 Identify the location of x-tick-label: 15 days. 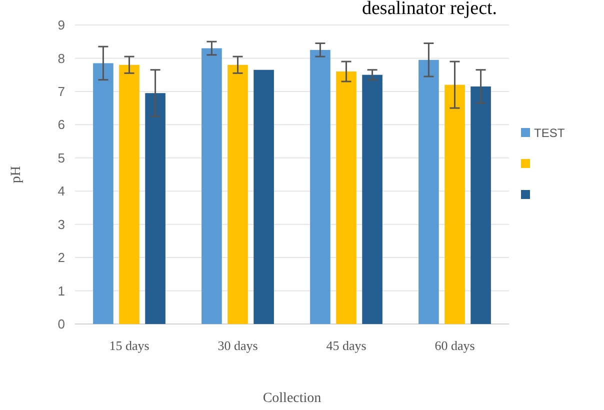
(129, 345).